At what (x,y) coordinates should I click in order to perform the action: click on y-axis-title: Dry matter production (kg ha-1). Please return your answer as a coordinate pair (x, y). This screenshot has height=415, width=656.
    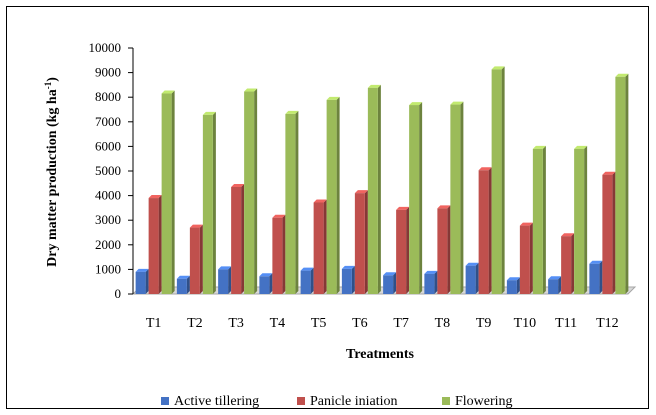
    Looking at the image, I should click on (51, 172).